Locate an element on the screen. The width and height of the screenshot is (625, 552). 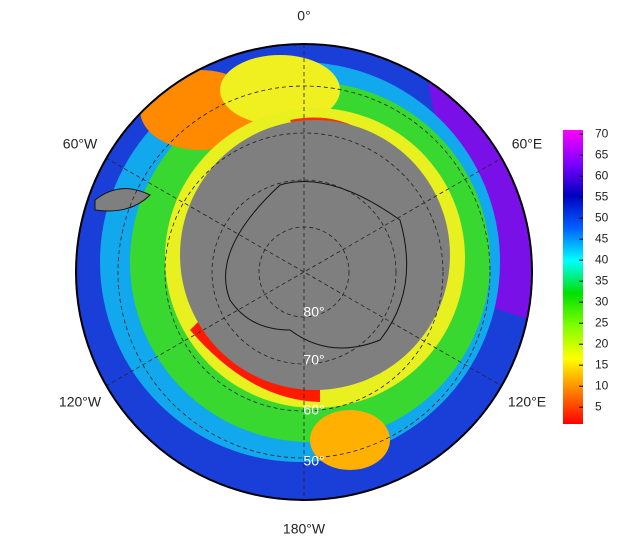
longitude-label: 0° is located at coordinates (303, 16).